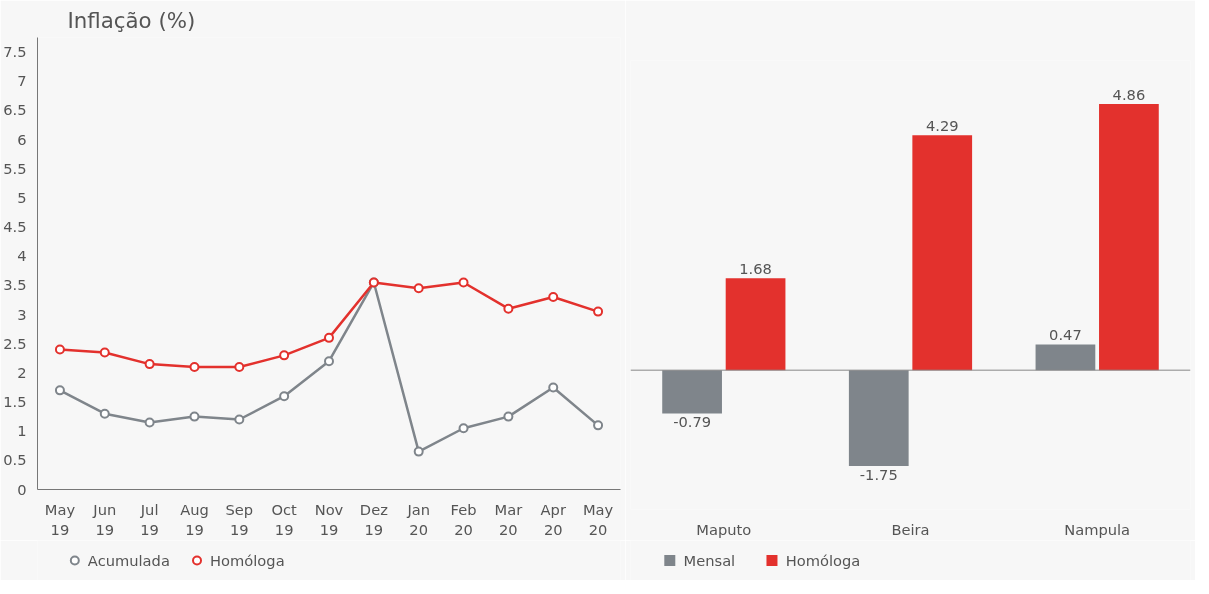  What do you see at coordinates (15, 168) in the screenshot?
I see `y-tick-label: 5.5` at bounding box center [15, 168].